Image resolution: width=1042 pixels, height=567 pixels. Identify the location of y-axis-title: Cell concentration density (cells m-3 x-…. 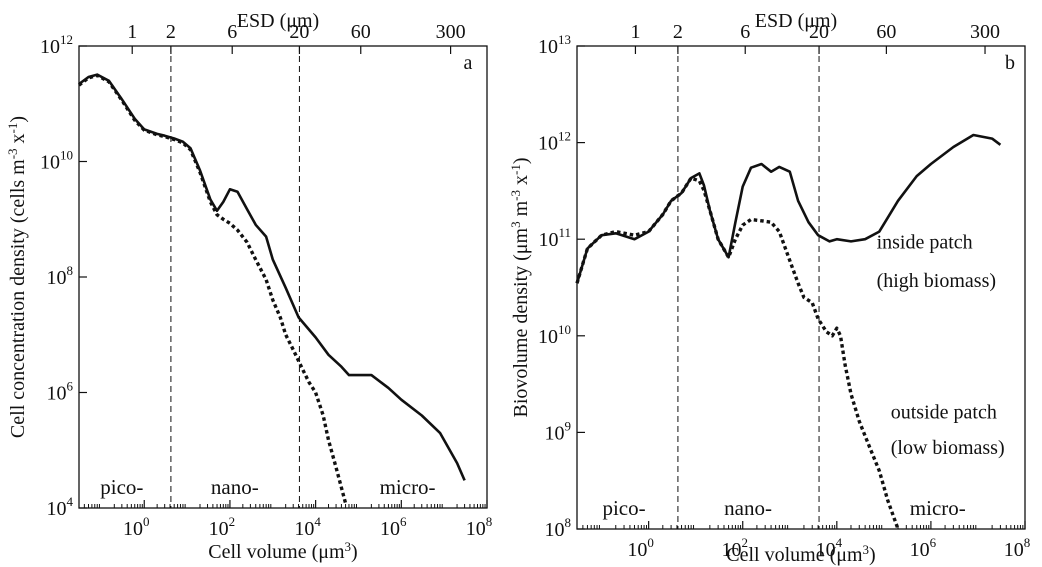
(17, 277).